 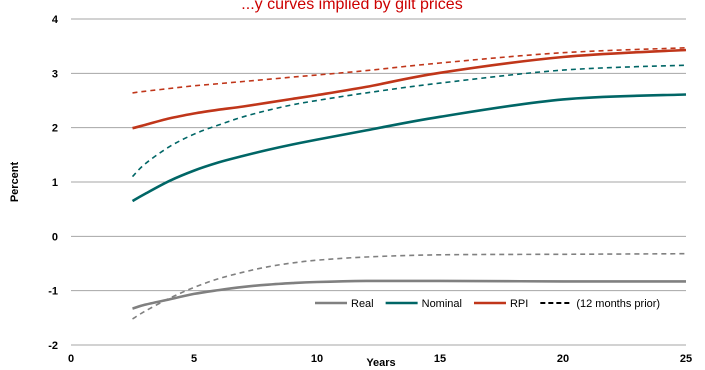 I want to click on x-axis-label: Years, so click(x=380, y=363).